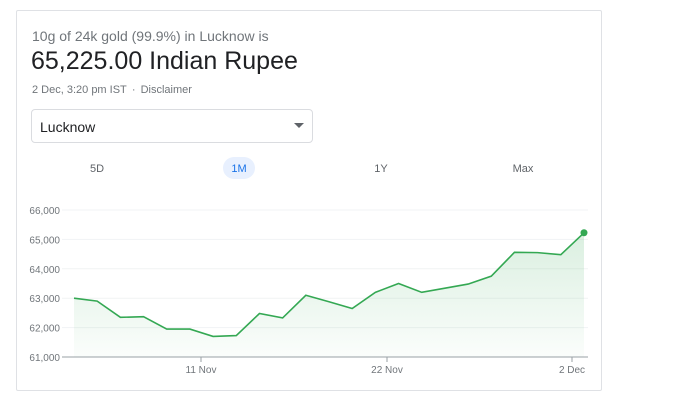  Describe the element at coordinates (44, 329) in the screenshot. I see `y-tick-label: 62,000` at that location.